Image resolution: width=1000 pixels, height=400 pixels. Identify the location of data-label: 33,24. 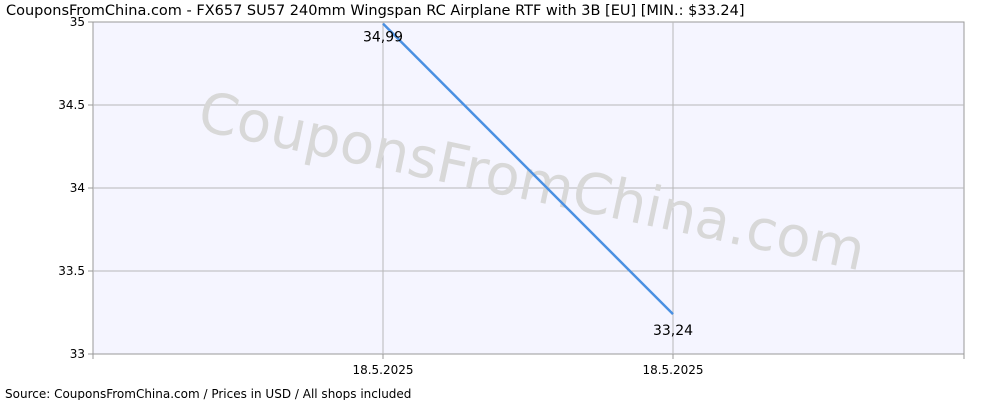
(673, 331).